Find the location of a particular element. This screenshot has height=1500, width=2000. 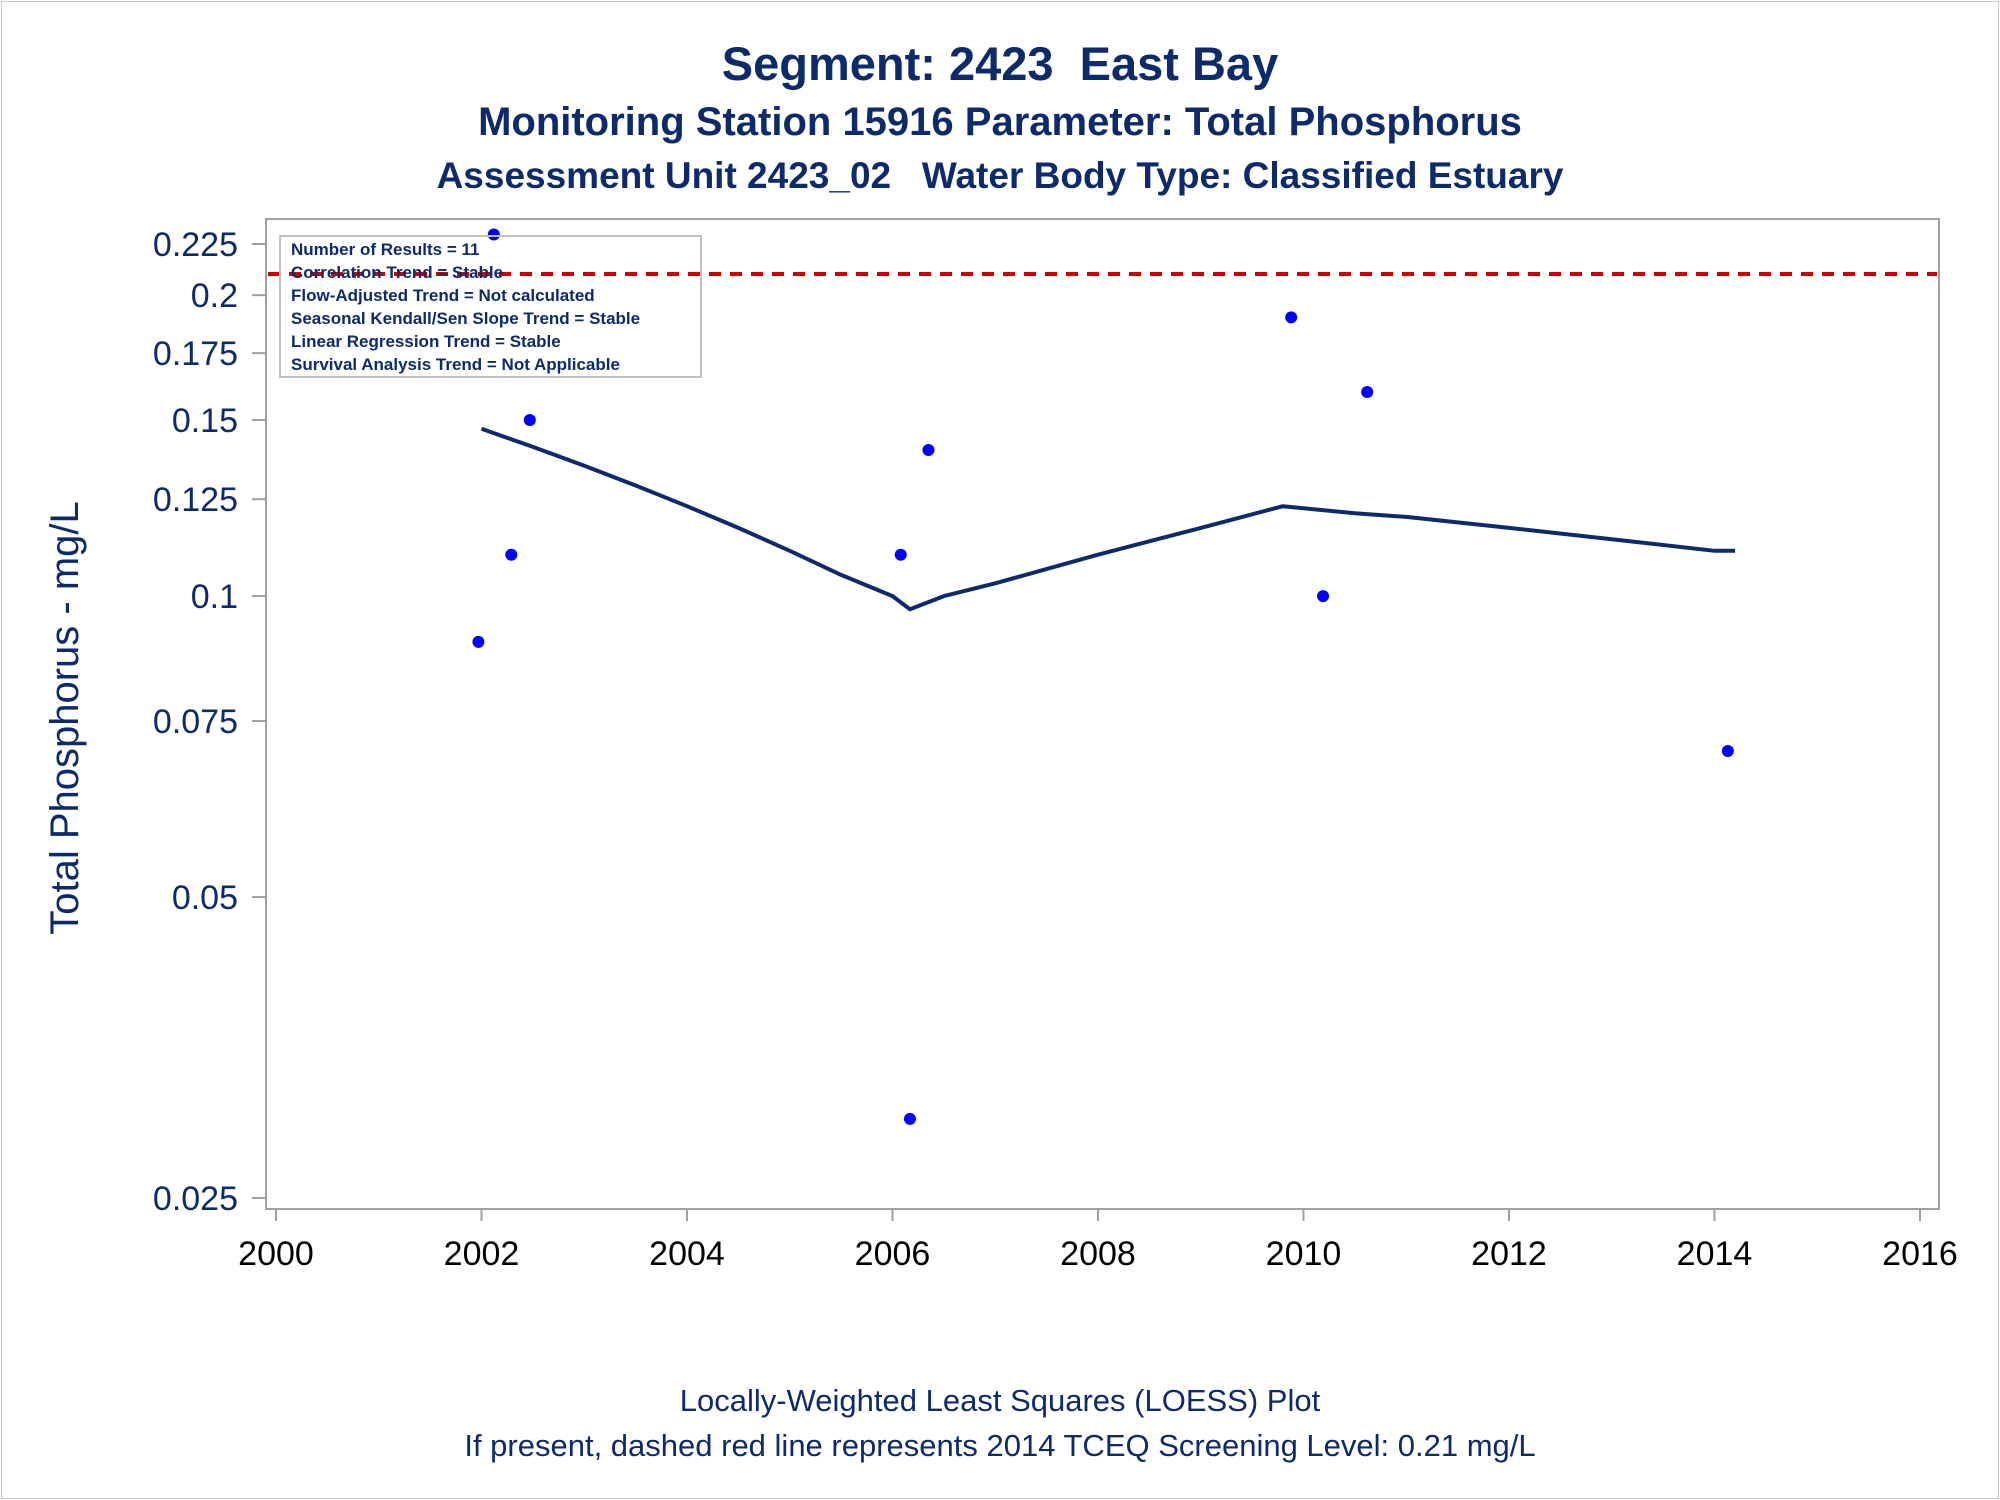

y-tick-label: 0.225 is located at coordinates (195, 245).